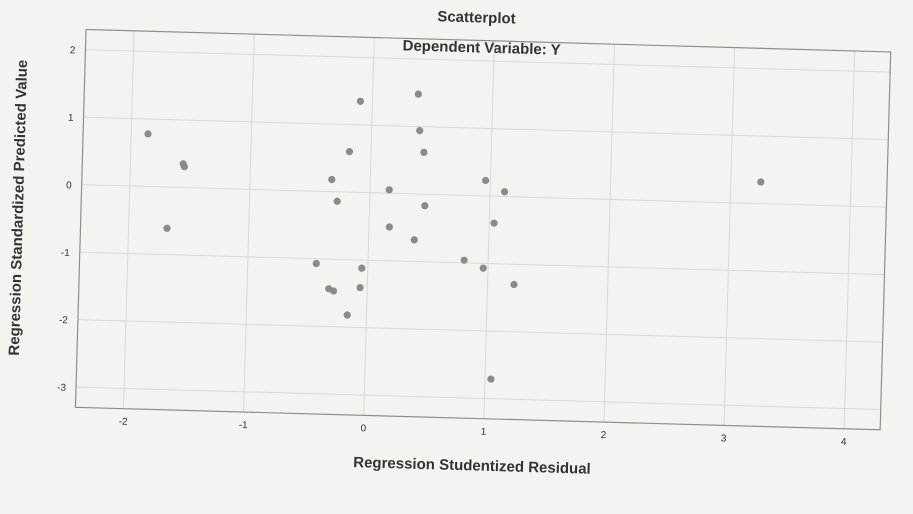  I want to click on y-axis-ticks: 2 1 0 -1 -2 -3, so click(66, 219).